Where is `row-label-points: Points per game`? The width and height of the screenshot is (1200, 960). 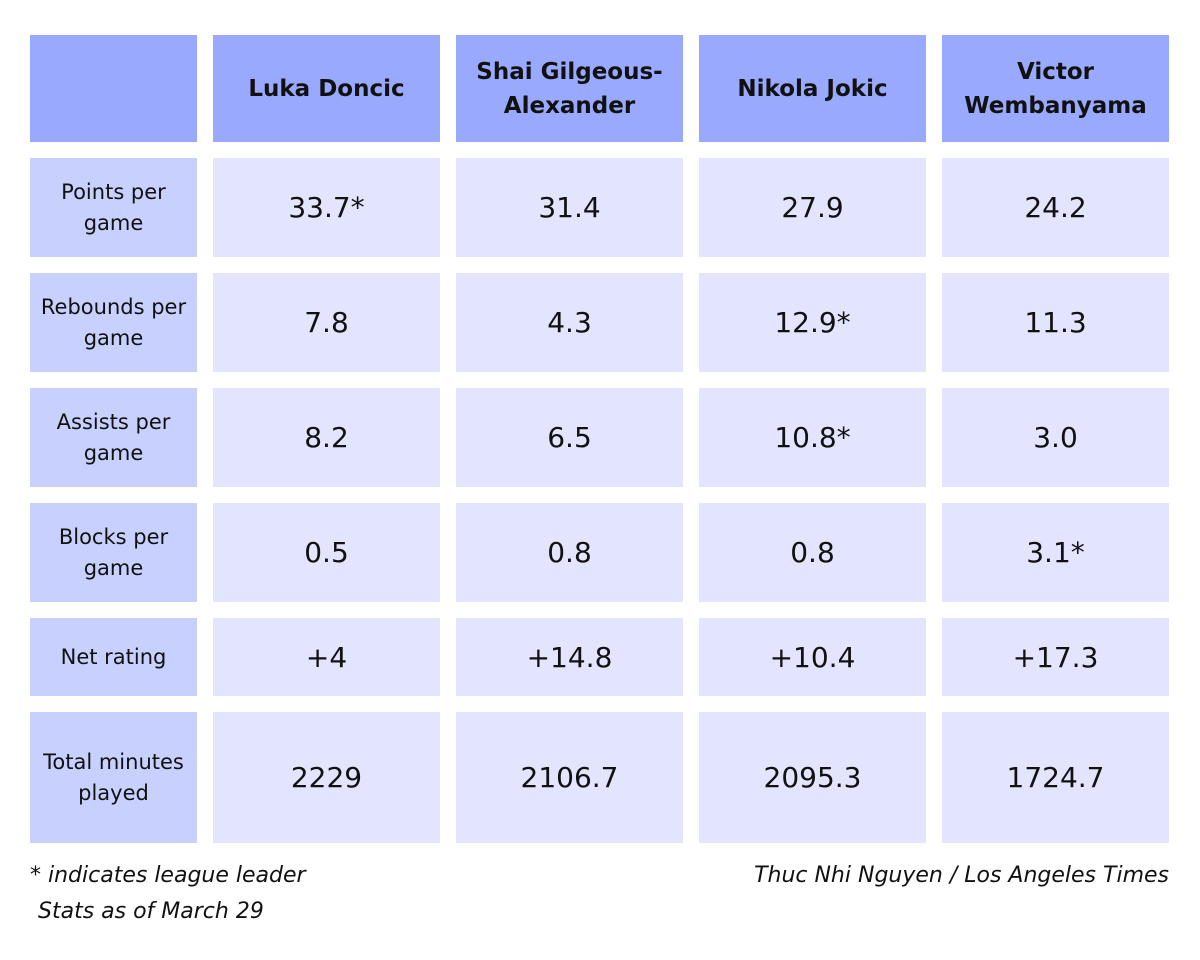
row-label-points: Points per game is located at coordinates (113, 207).